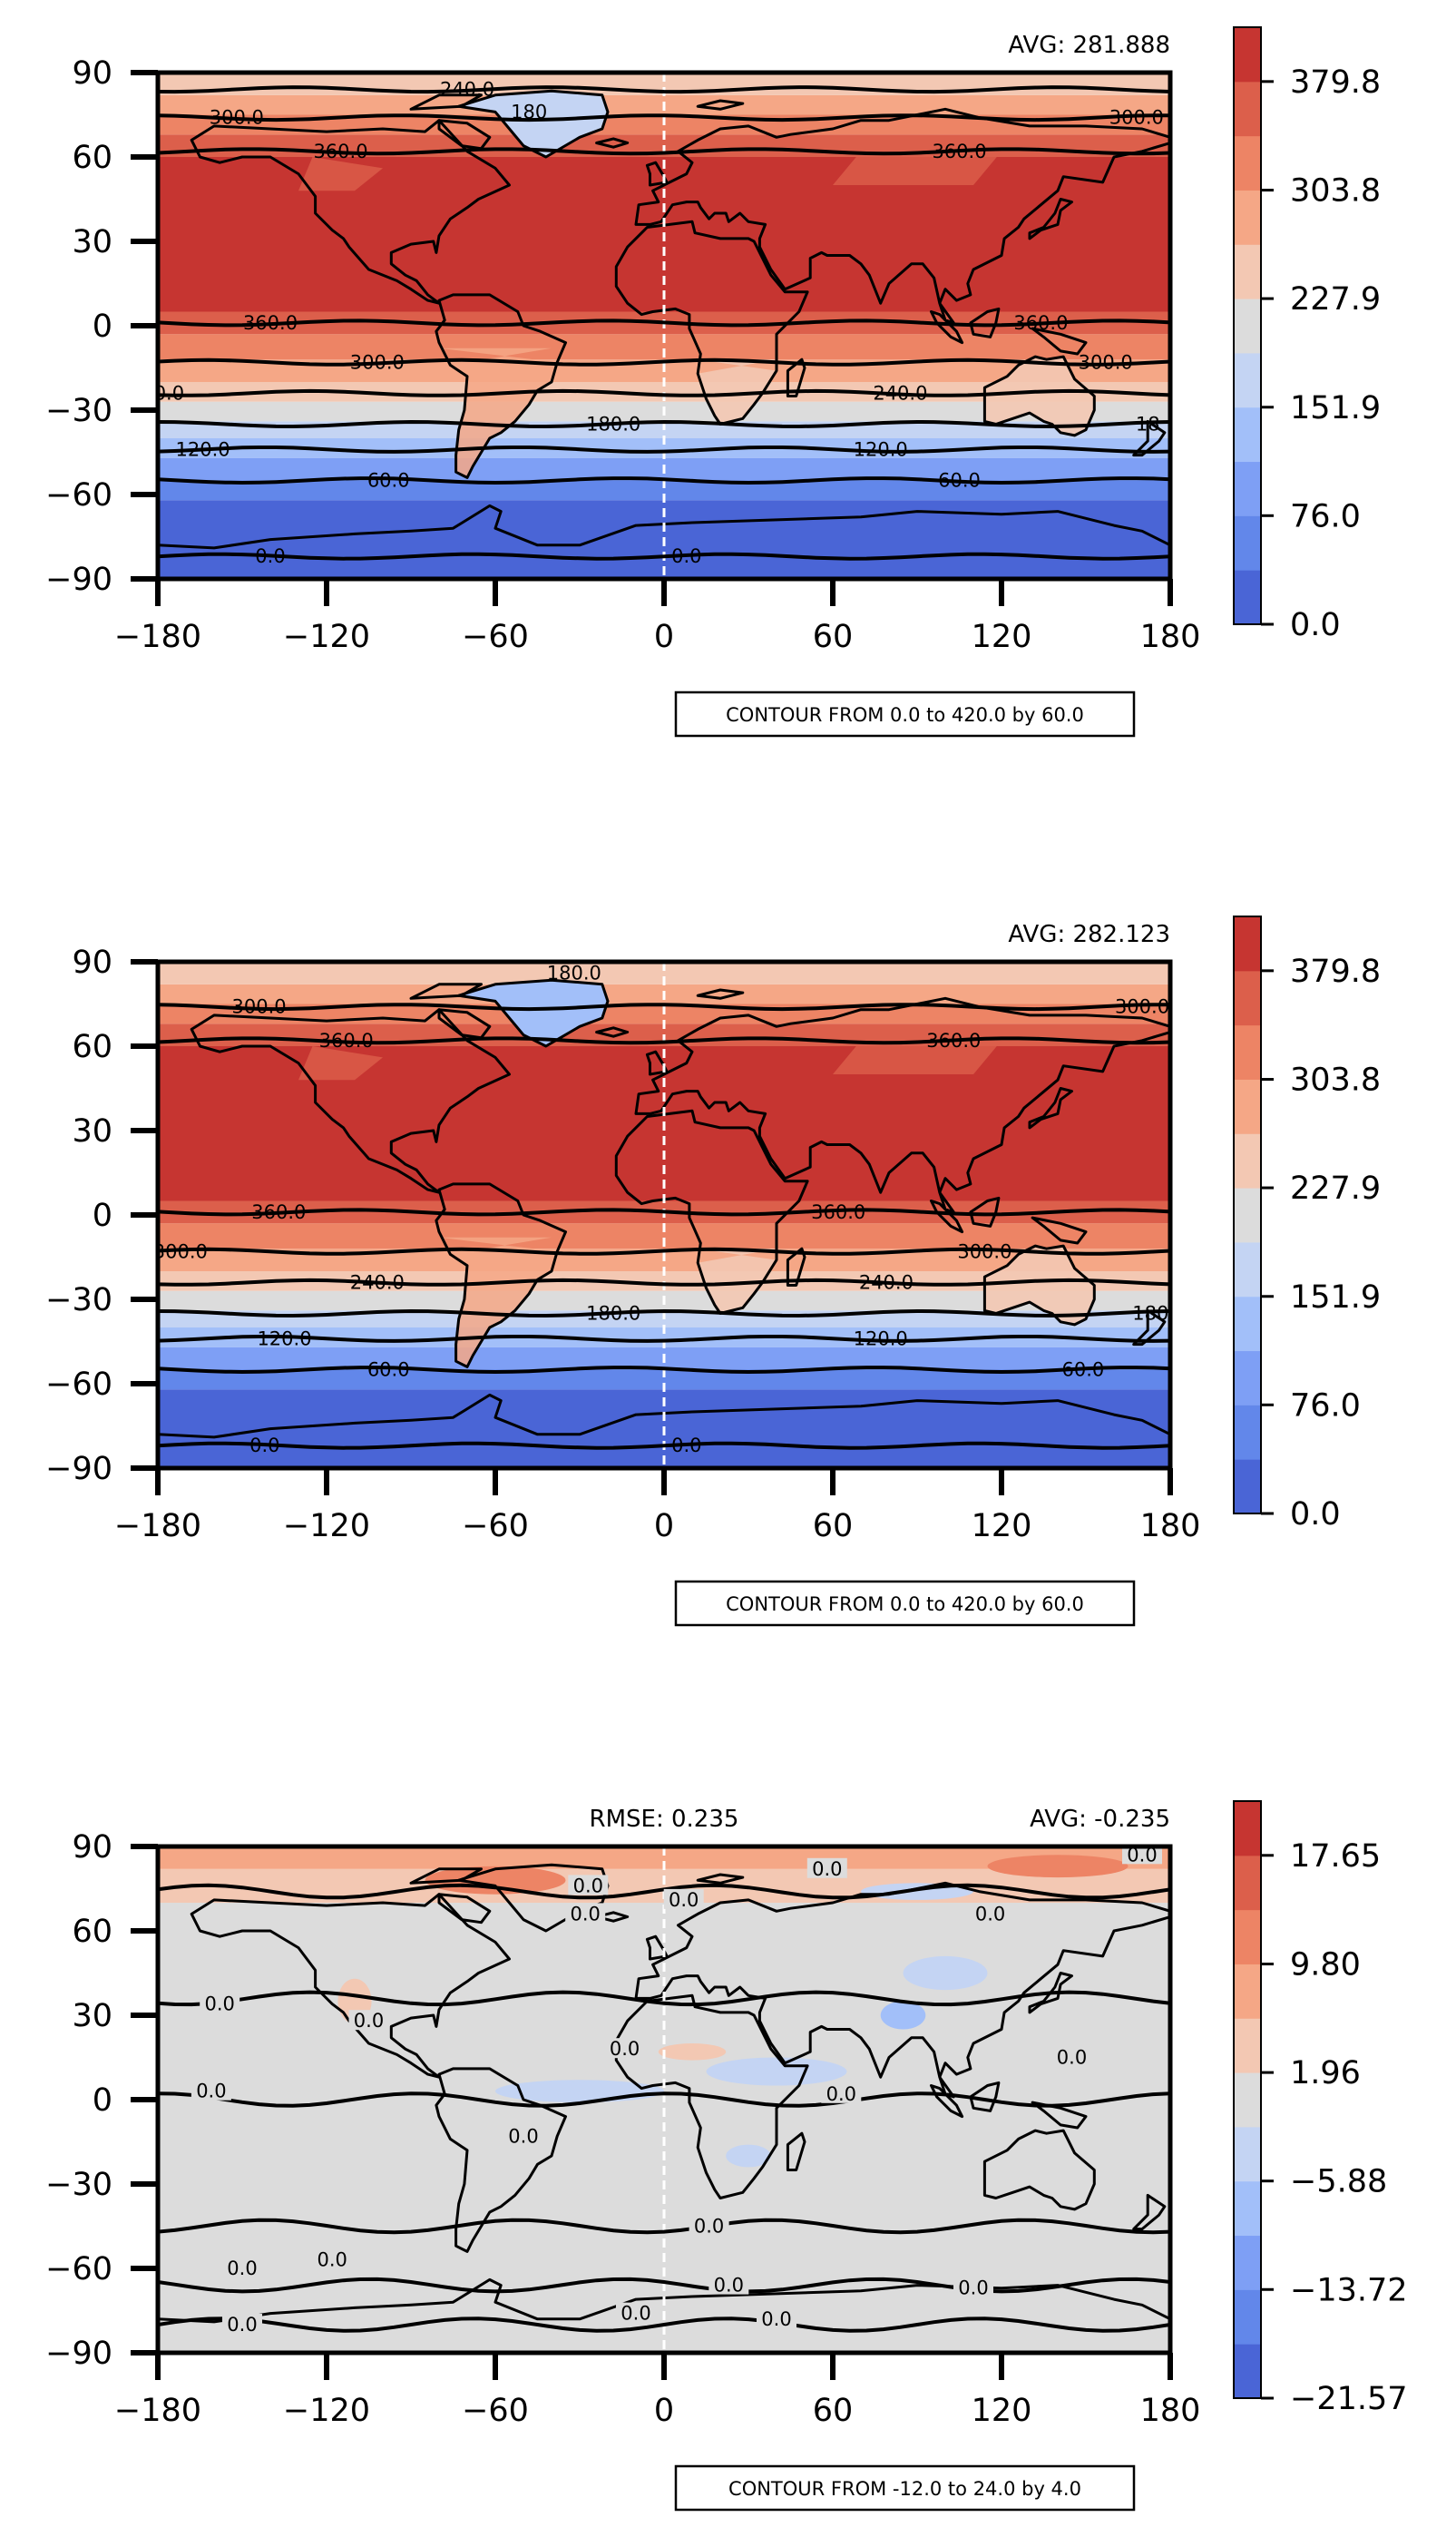 Image resolution: width=1456 pixels, height=2527 pixels. Describe the element at coordinates (711, 2096) in the screenshot. I see `coastline-africa` at that location.